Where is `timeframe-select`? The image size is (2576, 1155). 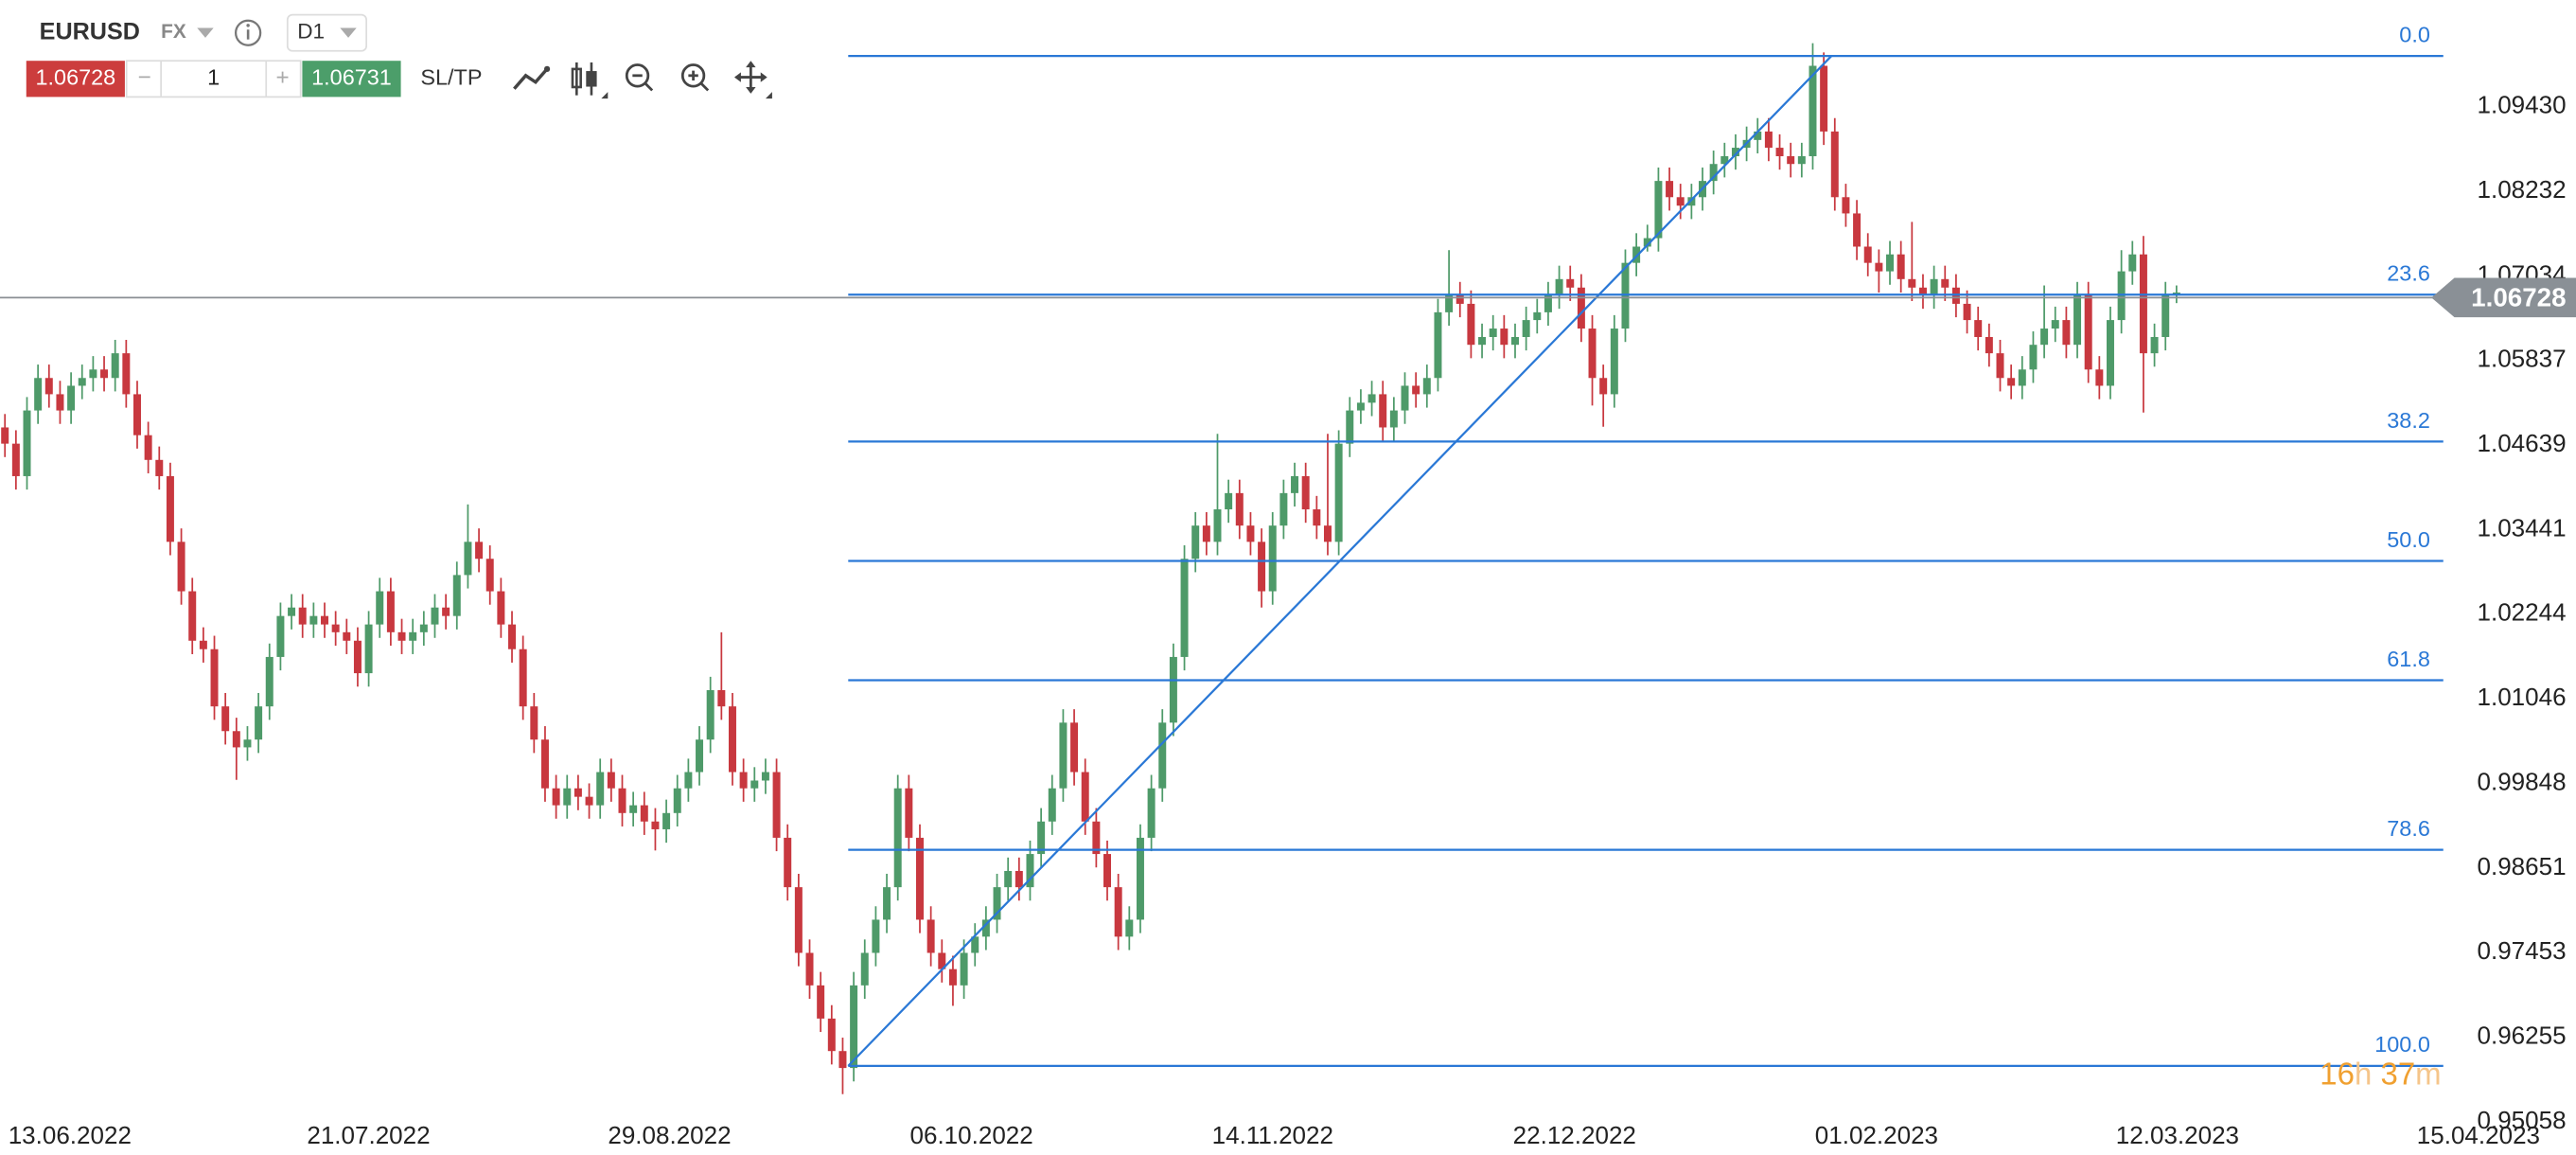
timeframe-select is located at coordinates (326, 32).